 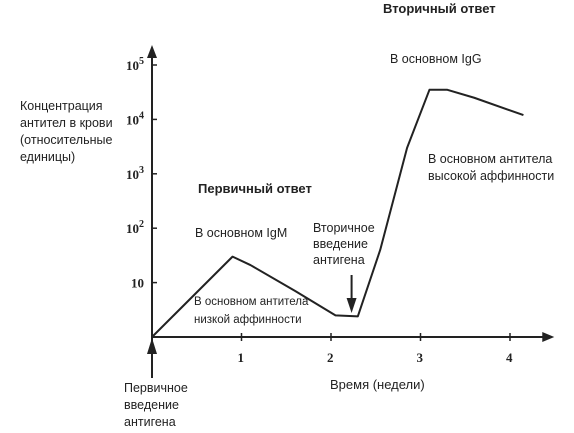 I want to click on y-tick-label-2: 10², so click(x=135, y=227).